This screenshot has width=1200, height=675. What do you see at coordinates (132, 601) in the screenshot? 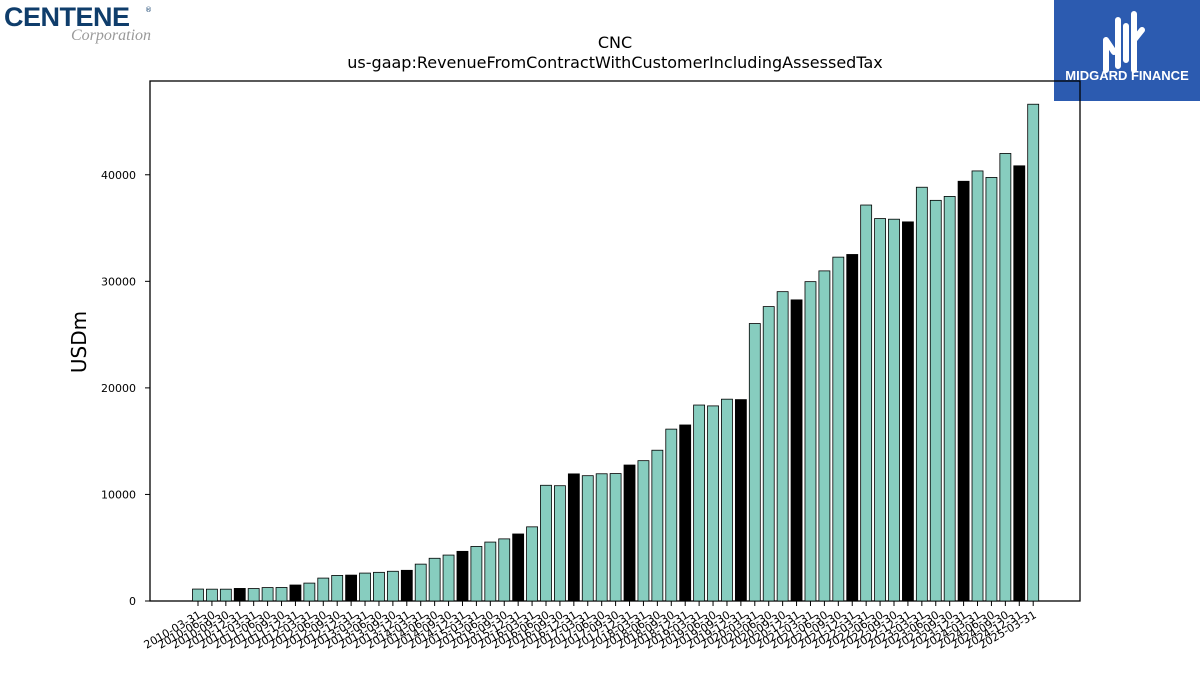
I see `y-tick-label: 0` at bounding box center [132, 601].